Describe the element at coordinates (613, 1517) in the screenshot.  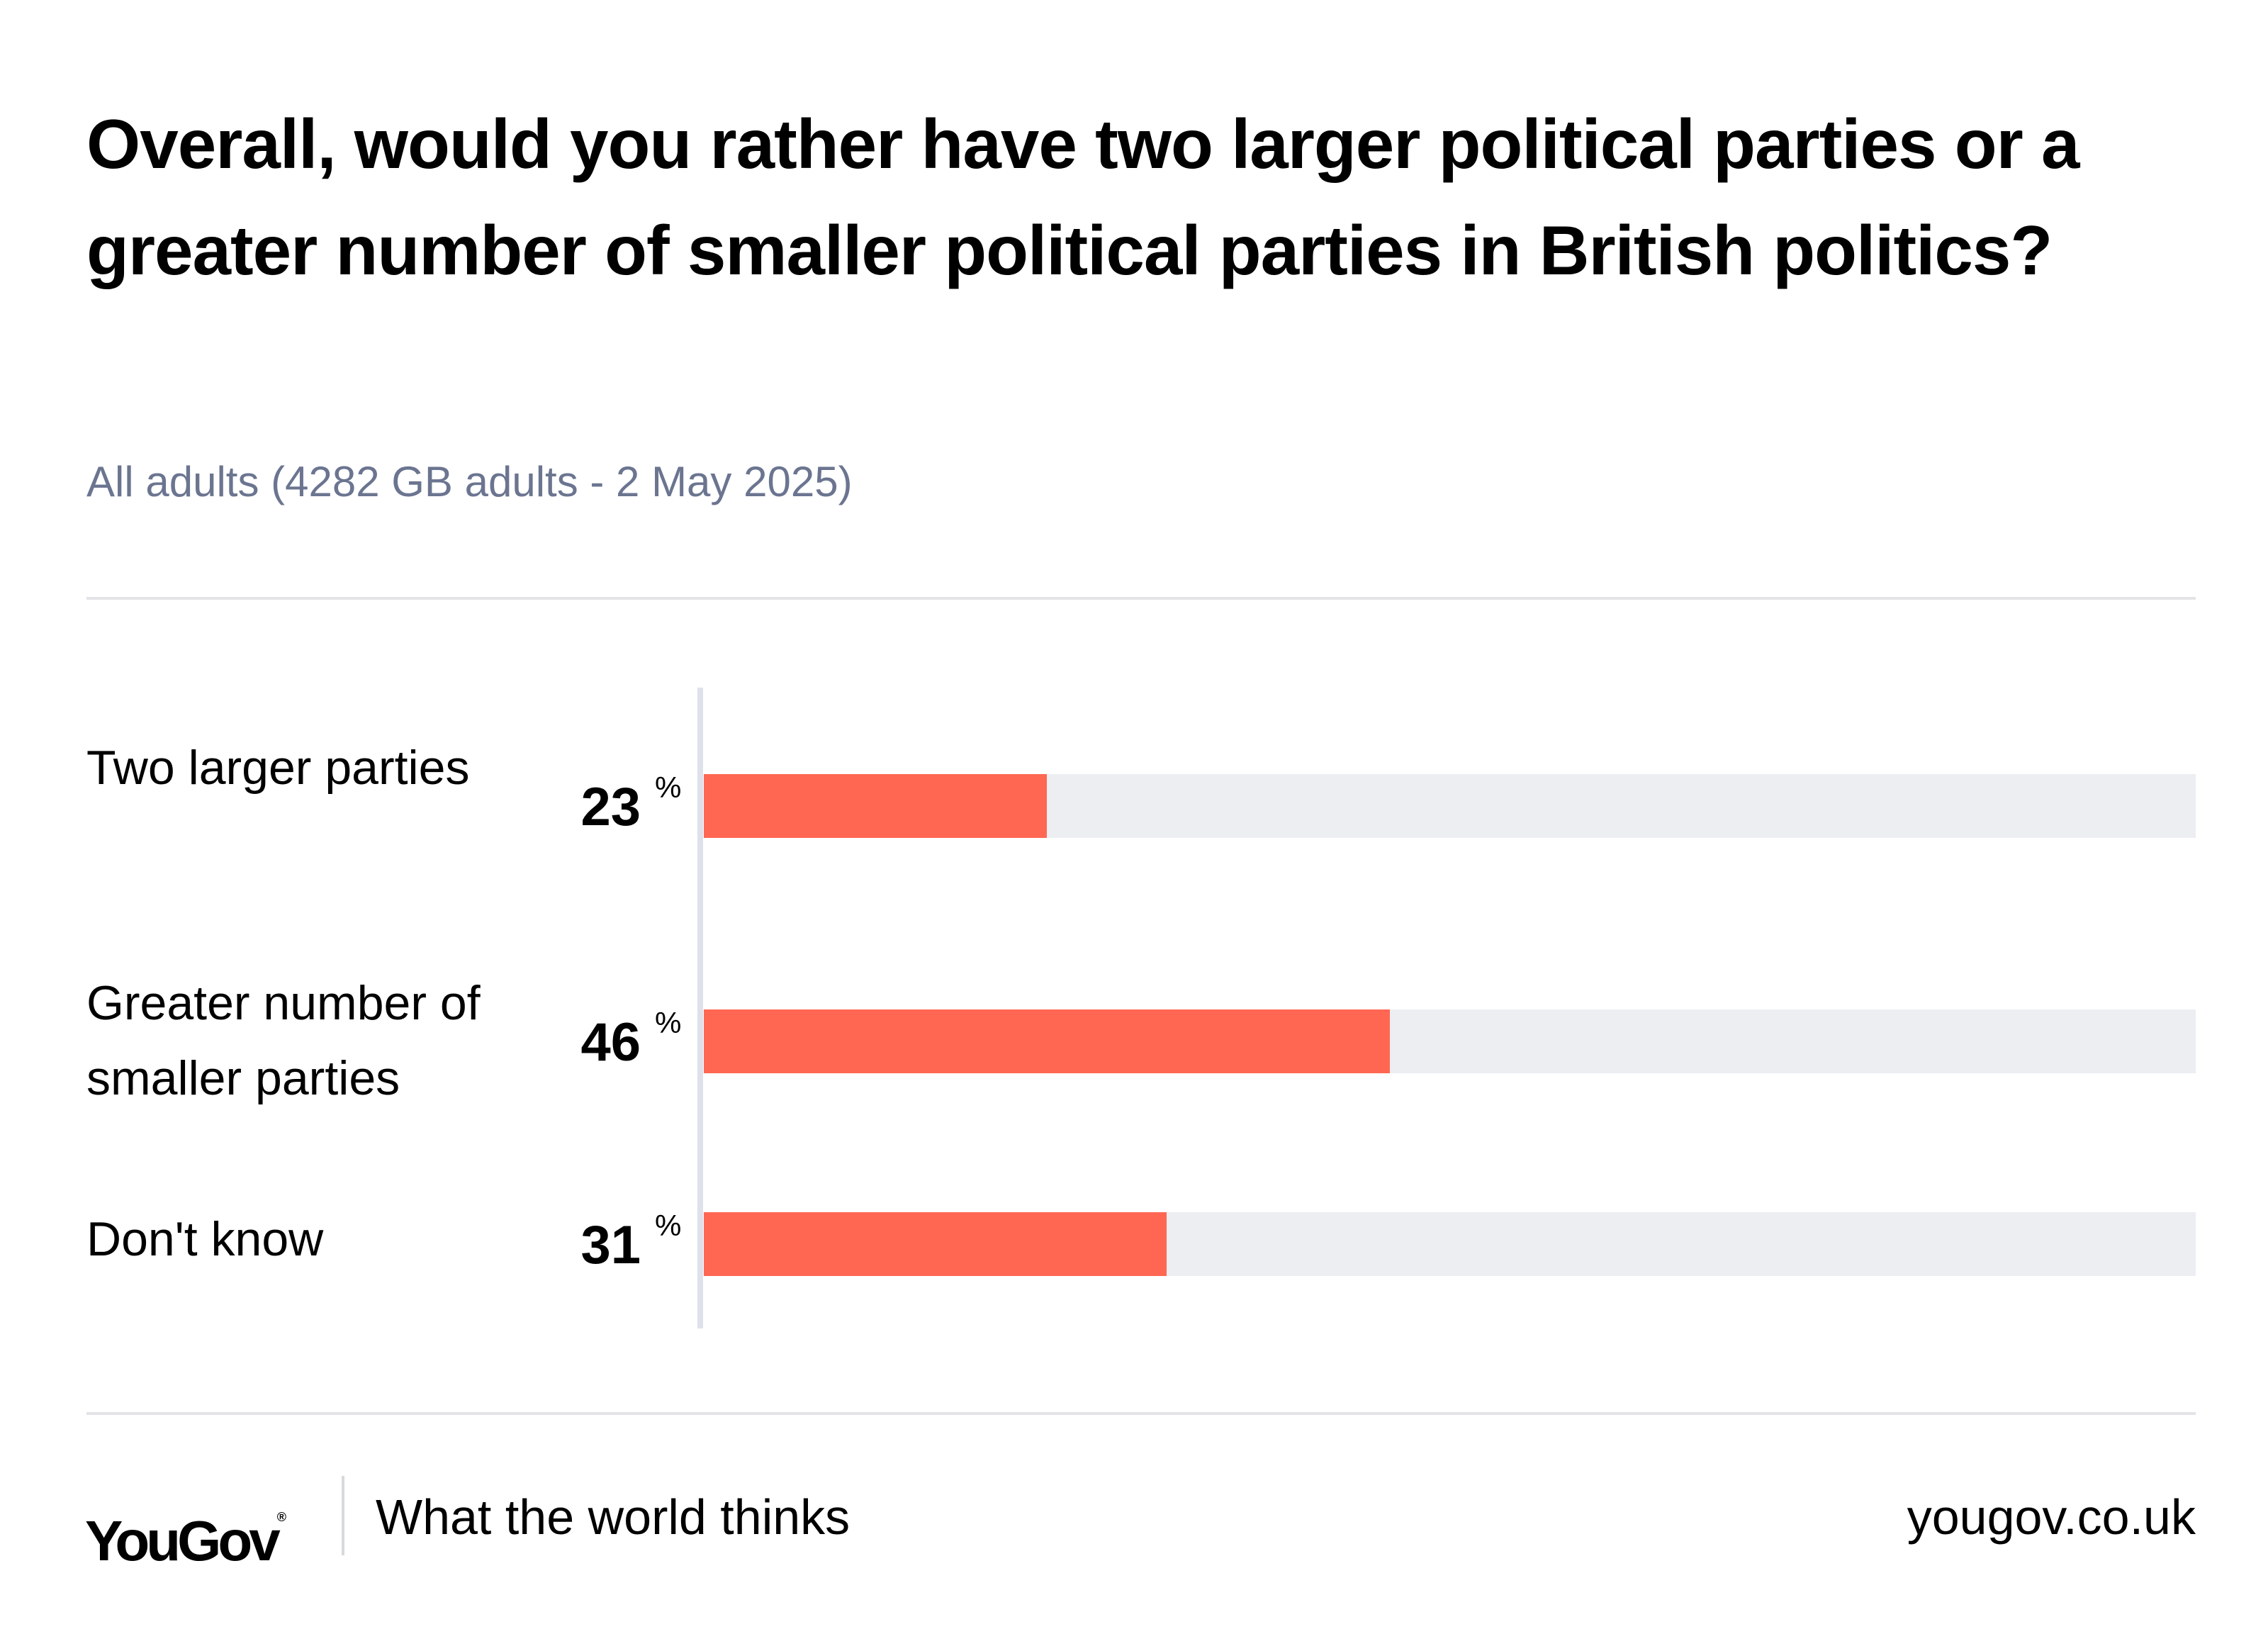
I see `tagline: What the world thinks` at that location.